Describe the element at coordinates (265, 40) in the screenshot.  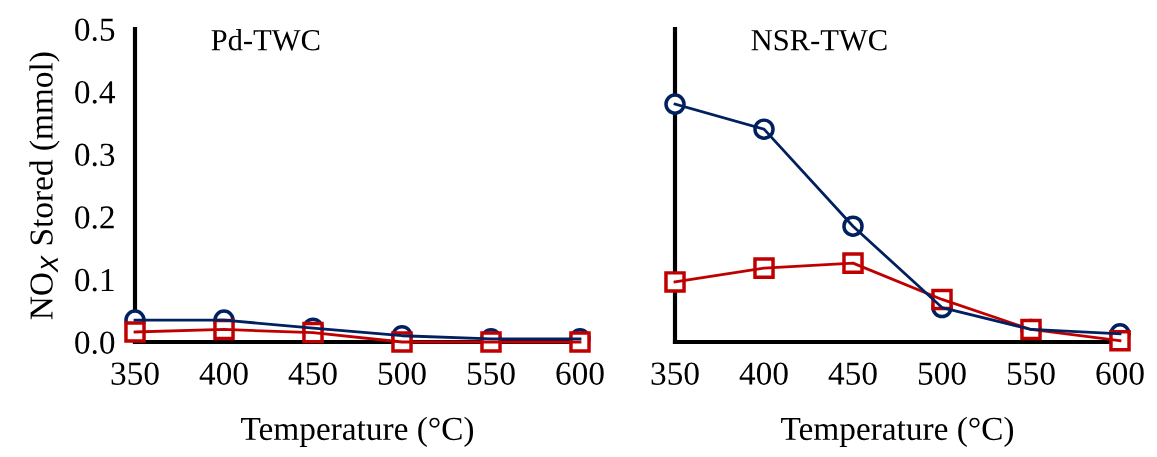
I see `chart-title: Pd-TWC` at that location.